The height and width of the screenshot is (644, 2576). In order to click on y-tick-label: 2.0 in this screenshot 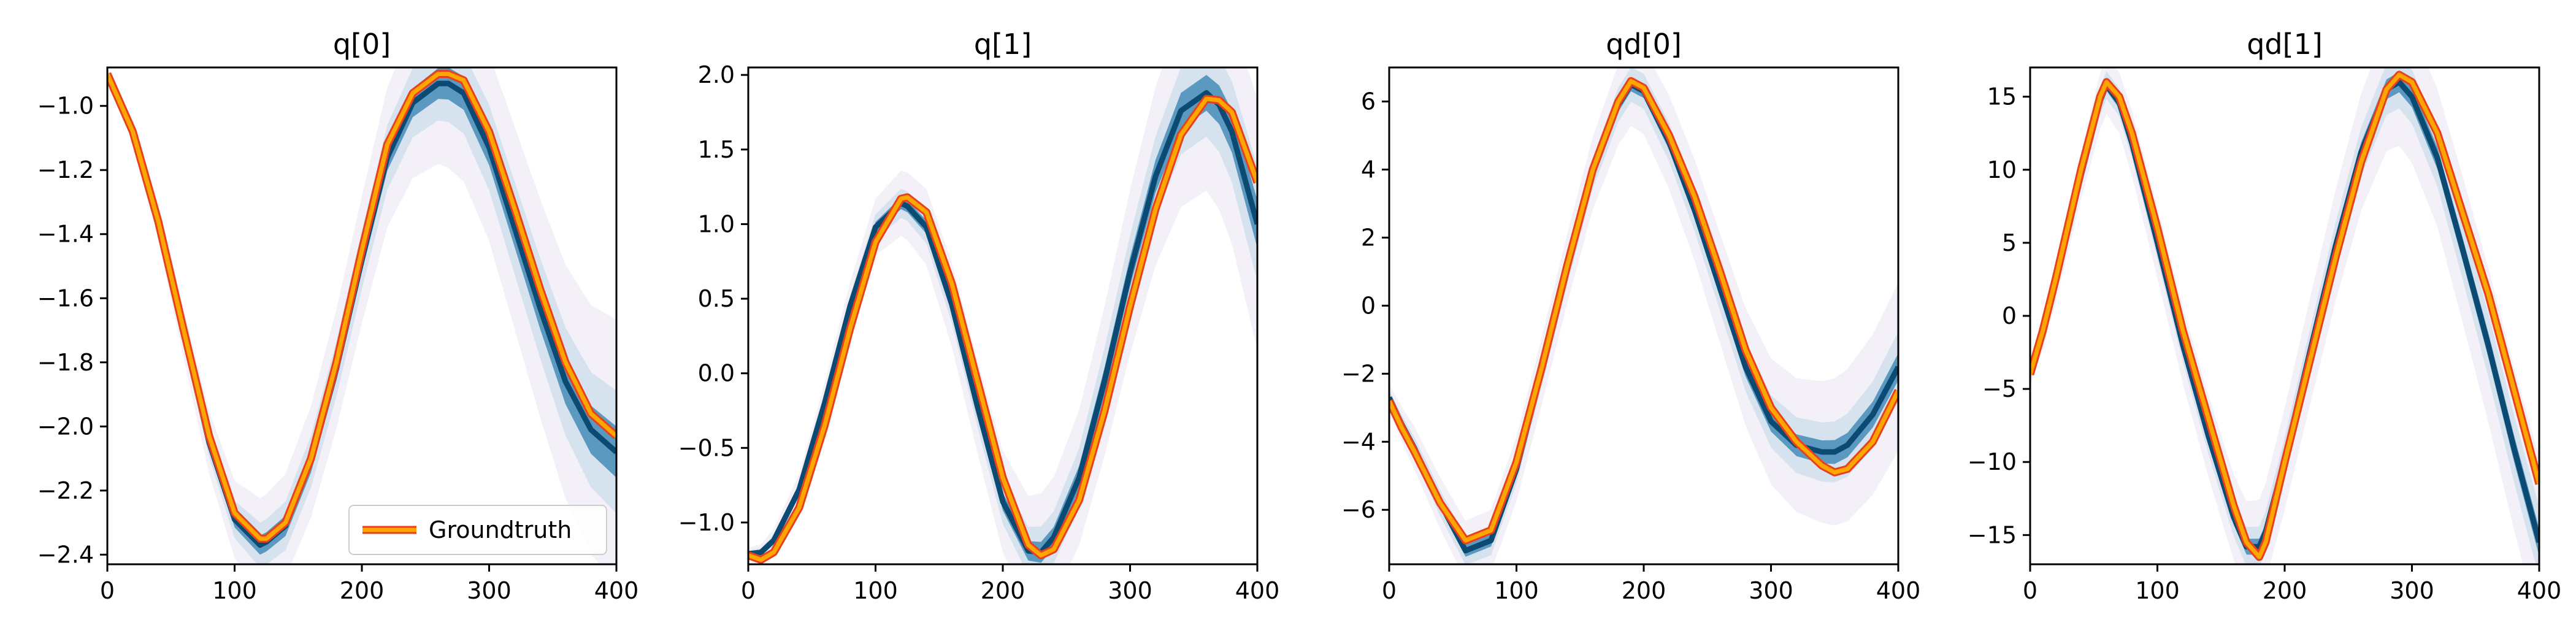, I will do `click(716, 74)`.